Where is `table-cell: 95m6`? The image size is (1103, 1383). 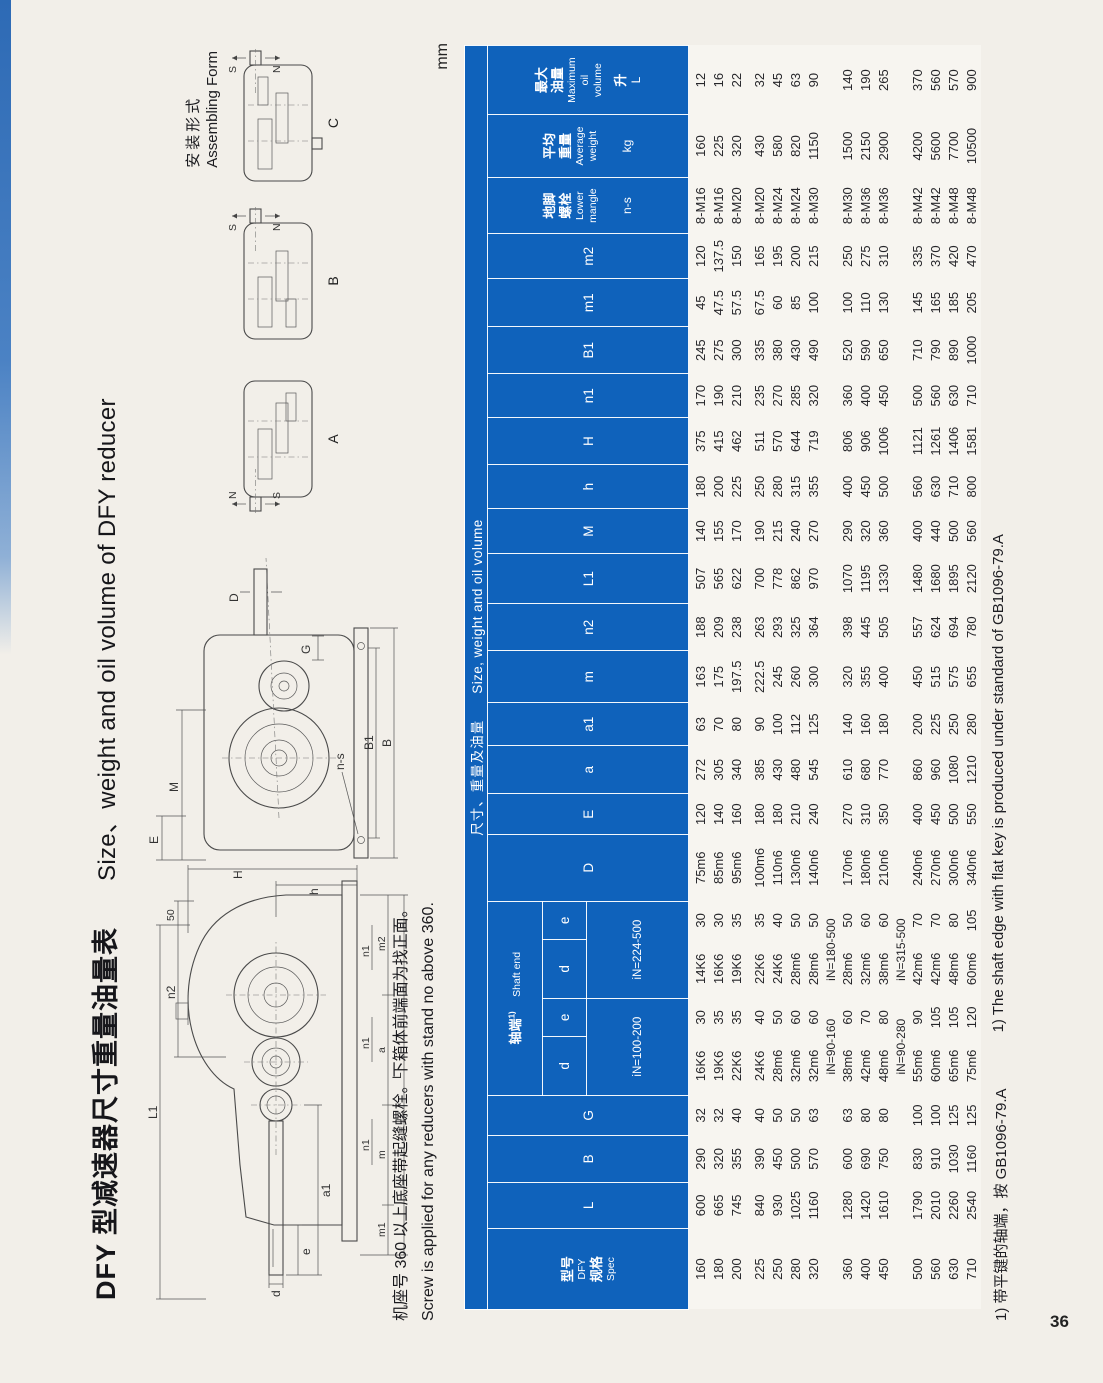
table-cell: 95m6 is located at coordinates (737, 868).